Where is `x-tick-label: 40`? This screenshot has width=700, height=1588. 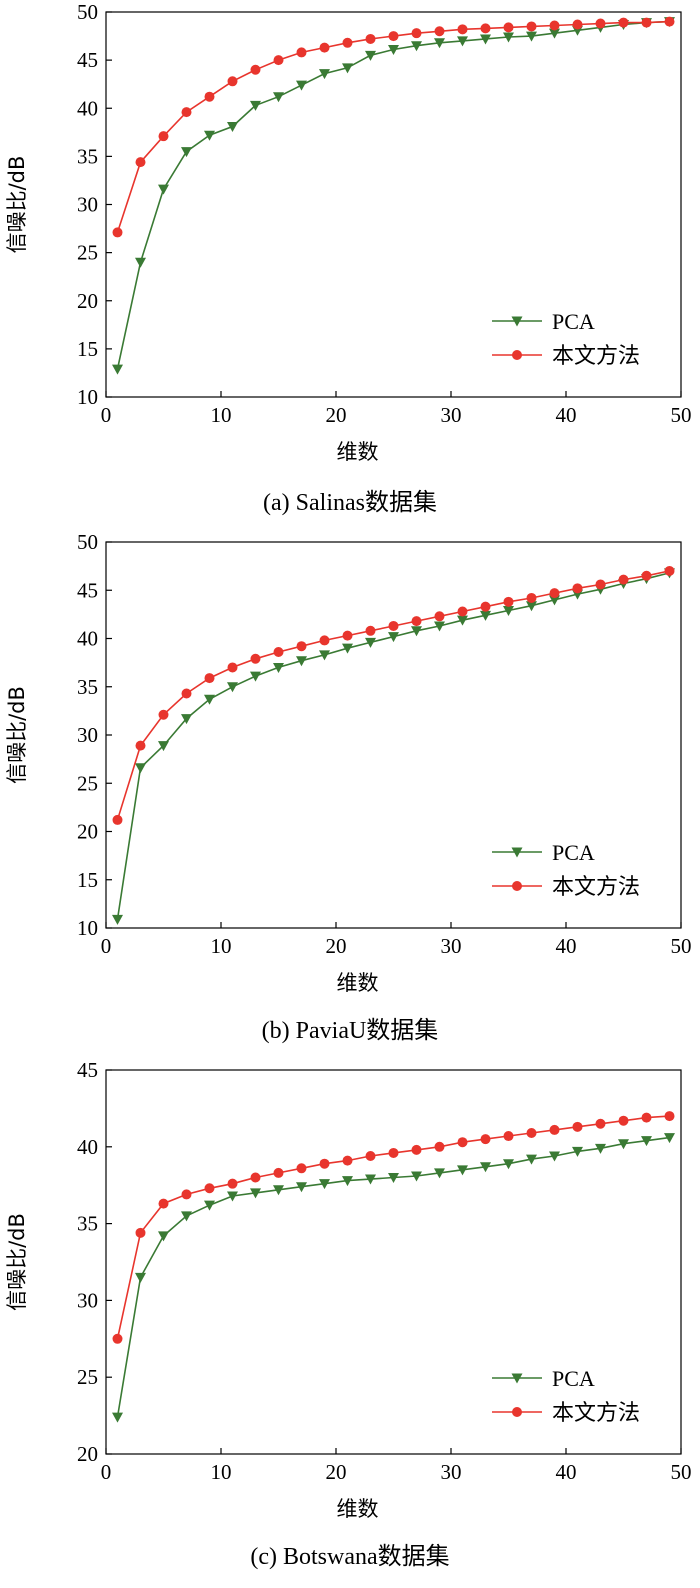
x-tick-label: 40 is located at coordinates (566, 946).